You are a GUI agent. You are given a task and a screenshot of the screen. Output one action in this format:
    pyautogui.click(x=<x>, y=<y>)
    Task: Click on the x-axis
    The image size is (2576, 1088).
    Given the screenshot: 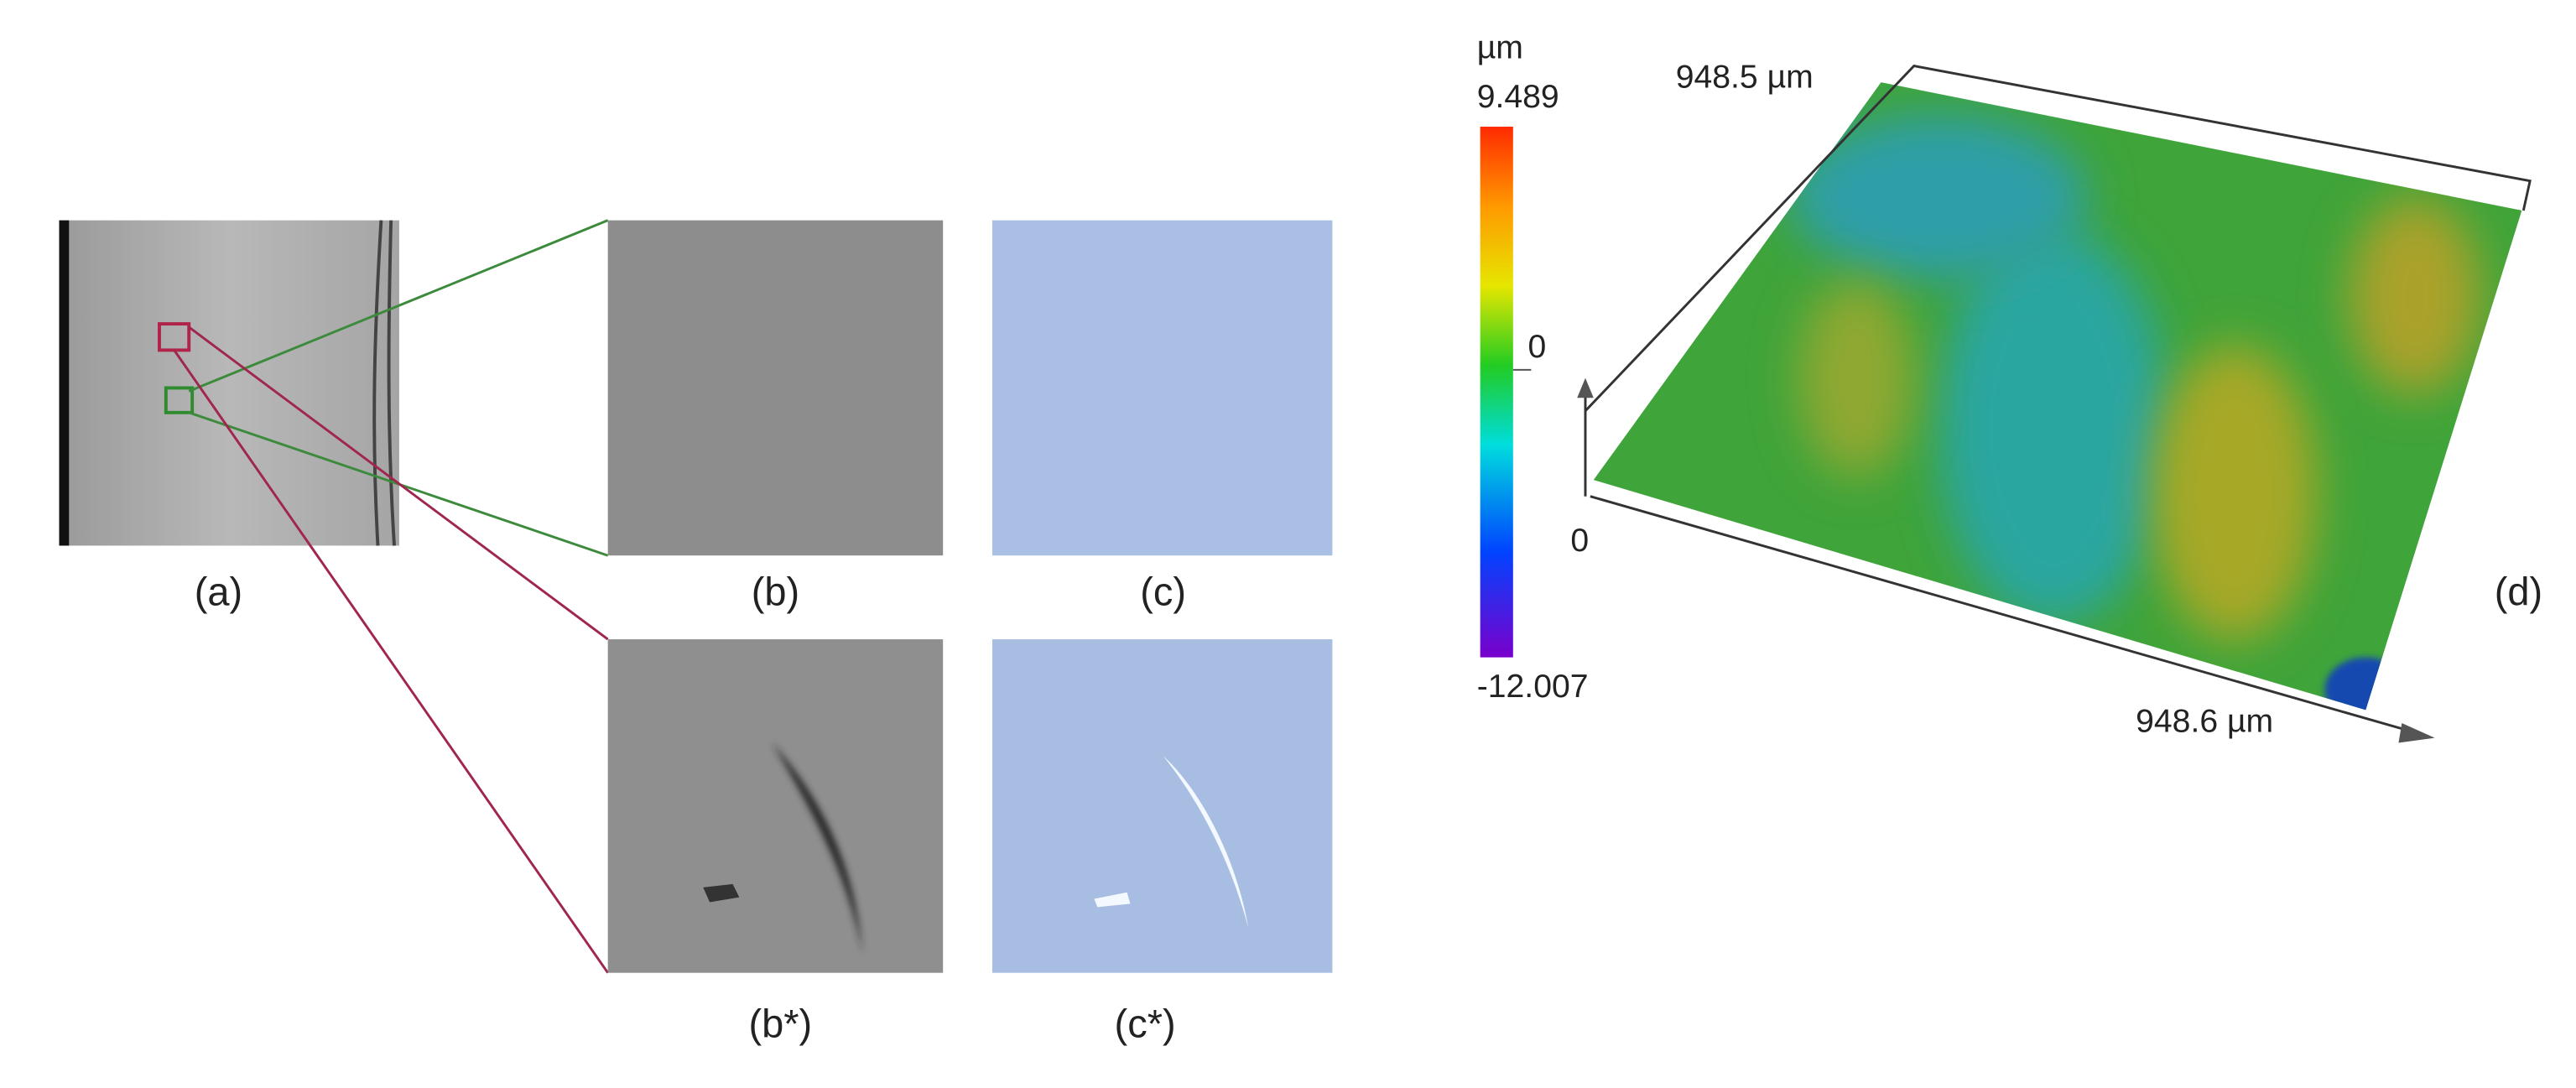 What is the action you would take?
    pyautogui.click(x=2009, y=616)
    